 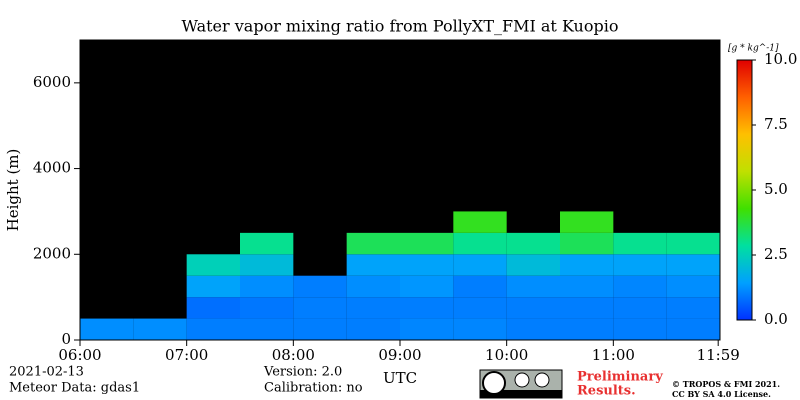 What do you see at coordinates (52, 82) in the screenshot?
I see `y-tick-label: 6000` at bounding box center [52, 82].